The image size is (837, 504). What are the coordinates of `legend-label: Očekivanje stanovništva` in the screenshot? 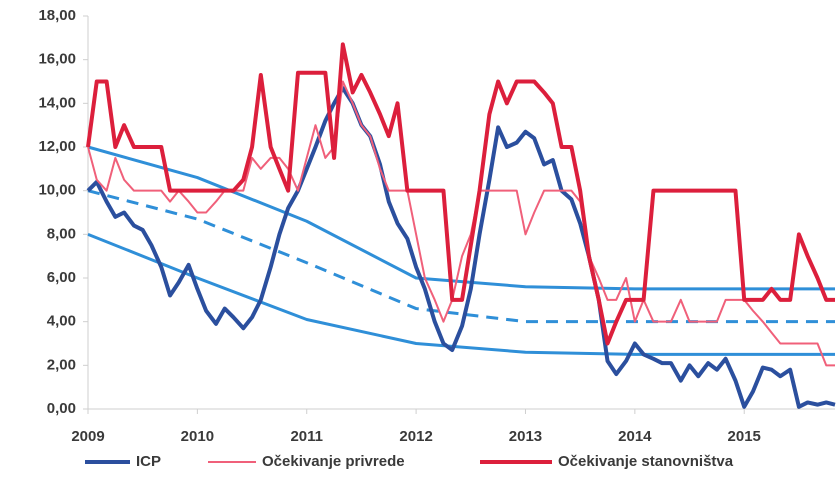 It's located at (646, 461).